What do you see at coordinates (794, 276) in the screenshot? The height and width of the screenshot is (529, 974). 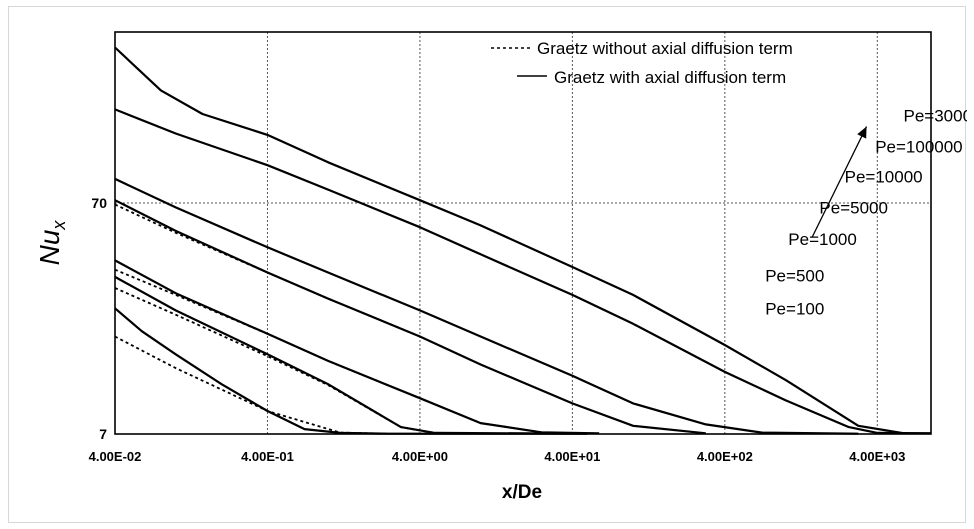 I see `series-label: Pe=500` at bounding box center [794, 276].